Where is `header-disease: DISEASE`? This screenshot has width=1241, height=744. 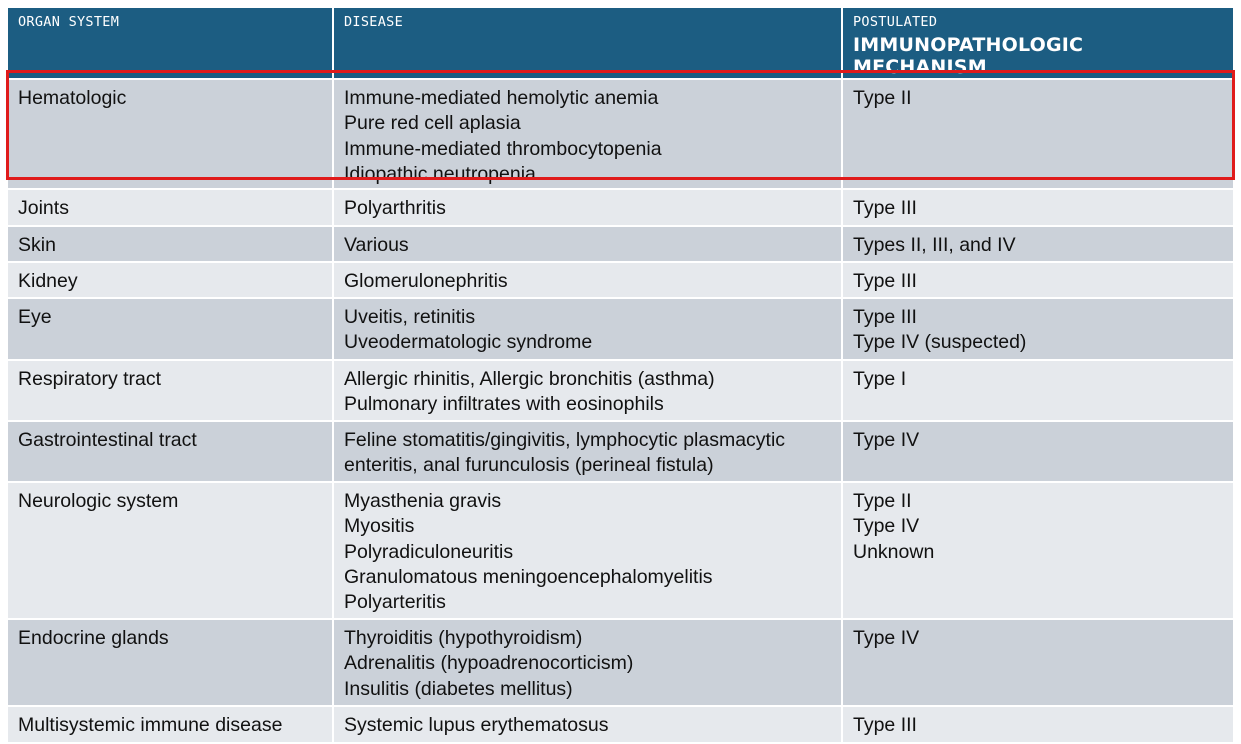 header-disease: DISEASE is located at coordinates (588, 43).